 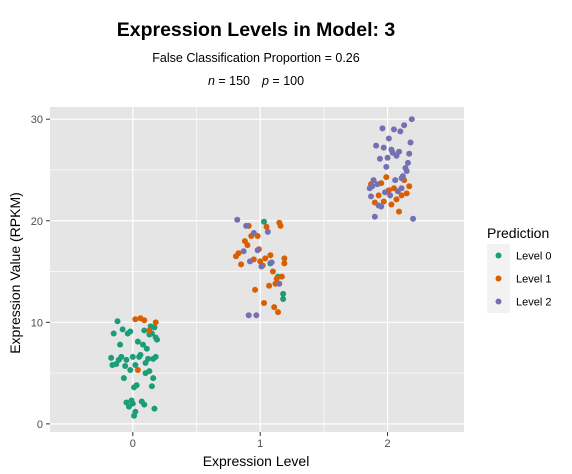 What do you see at coordinates (40, 272) in the screenshot?
I see `y-axis-ticks: 0 10 20 30` at bounding box center [40, 272].